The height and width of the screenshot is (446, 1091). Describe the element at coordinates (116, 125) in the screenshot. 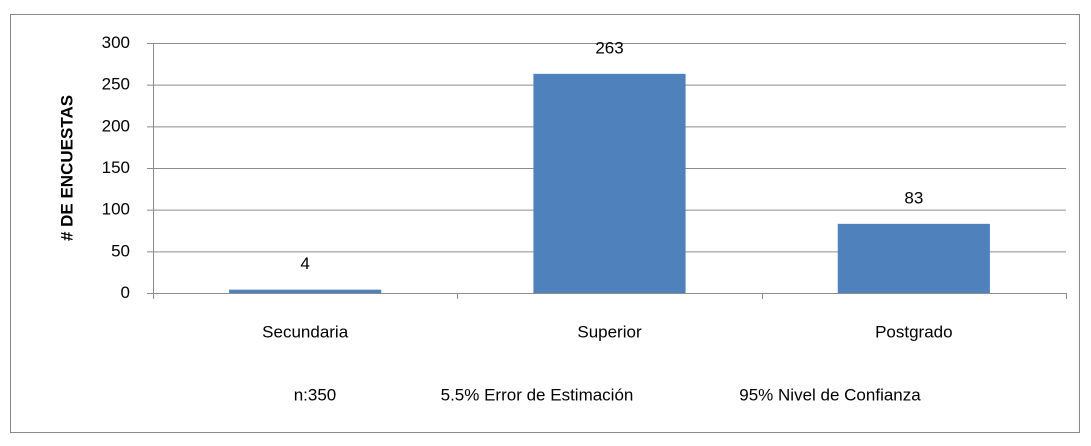

I see `y-tick-label: 200` at that location.